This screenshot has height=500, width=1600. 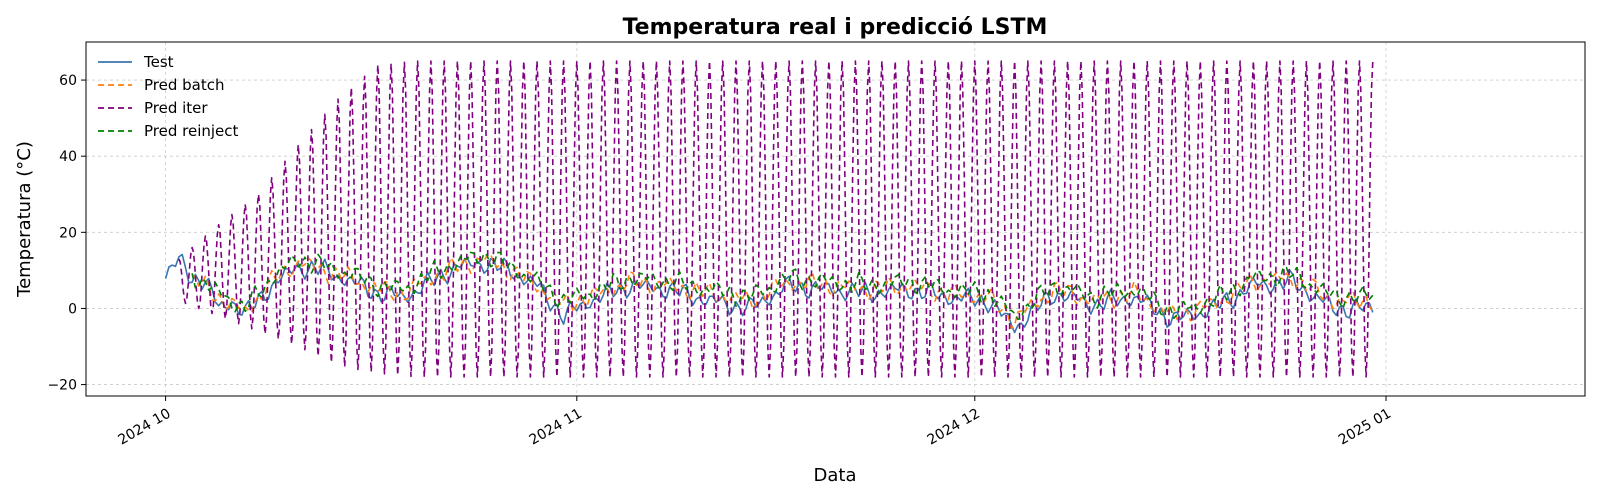 What do you see at coordinates (62, 386) in the screenshot?
I see `y-tick-label: −20` at bounding box center [62, 386].